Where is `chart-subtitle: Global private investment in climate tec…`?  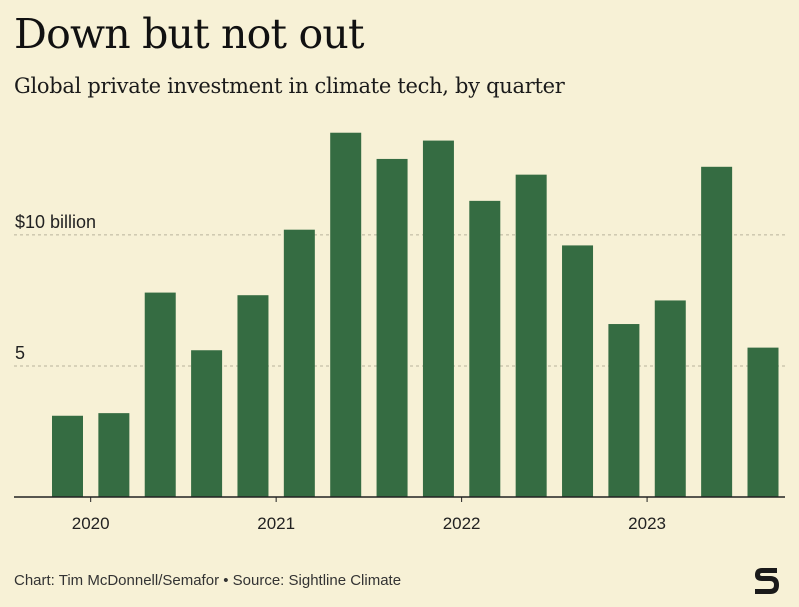 chart-subtitle: Global private investment in climate tec… is located at coordinates (289, 86).